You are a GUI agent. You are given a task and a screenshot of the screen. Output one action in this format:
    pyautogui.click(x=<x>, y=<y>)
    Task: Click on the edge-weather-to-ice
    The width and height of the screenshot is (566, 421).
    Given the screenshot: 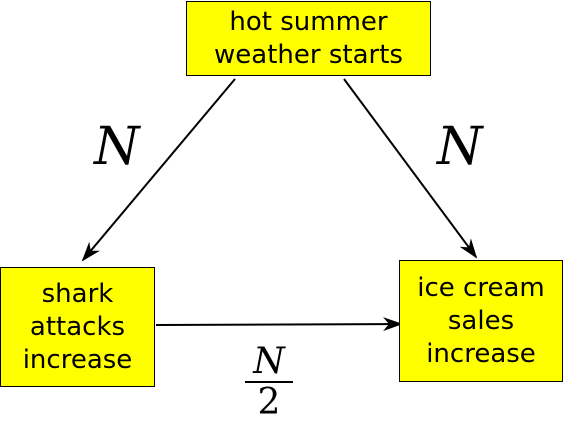 What is the action you would take?
    pyautogui.click(x=410, y=168)
    